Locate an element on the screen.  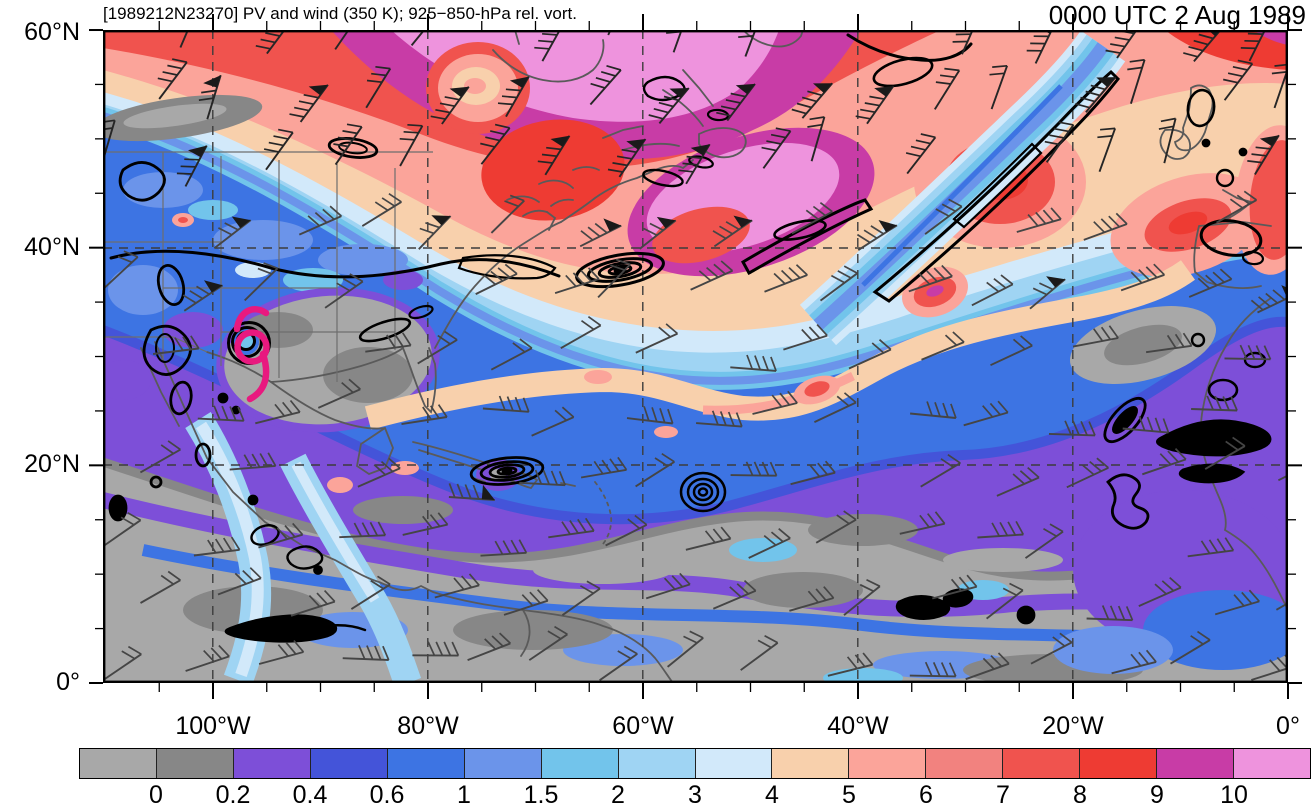
colorbar is located at coordinates (695, 763).